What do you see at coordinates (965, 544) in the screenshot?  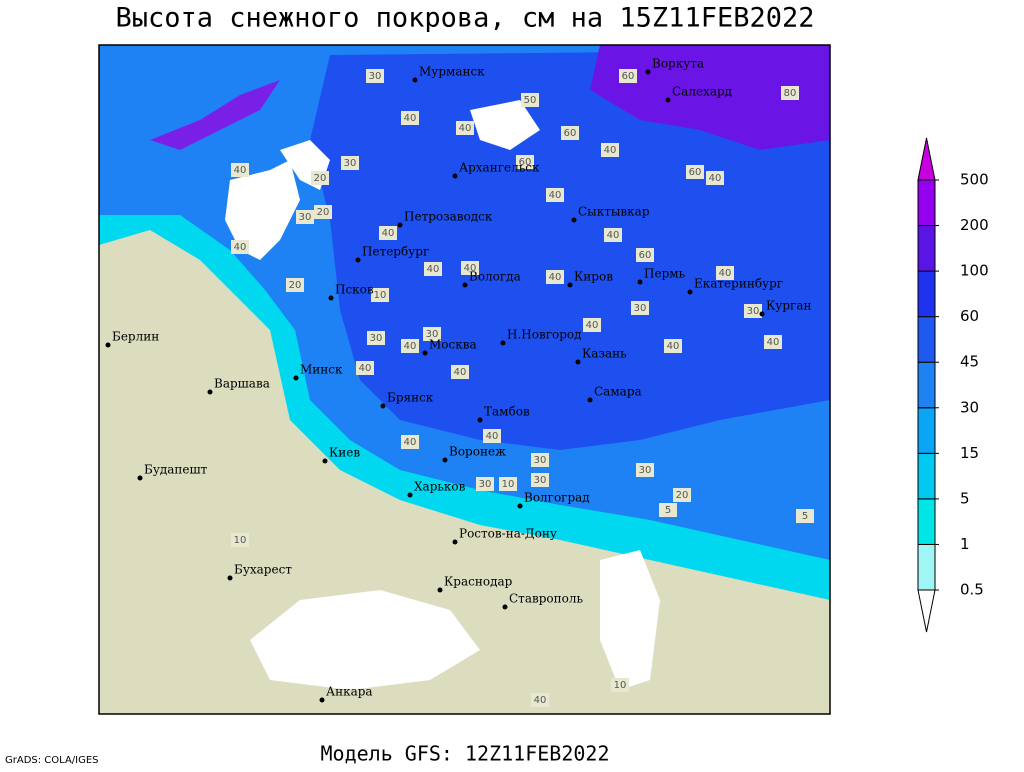 I see `legend-label: 1` at bounding box center [965, 544].